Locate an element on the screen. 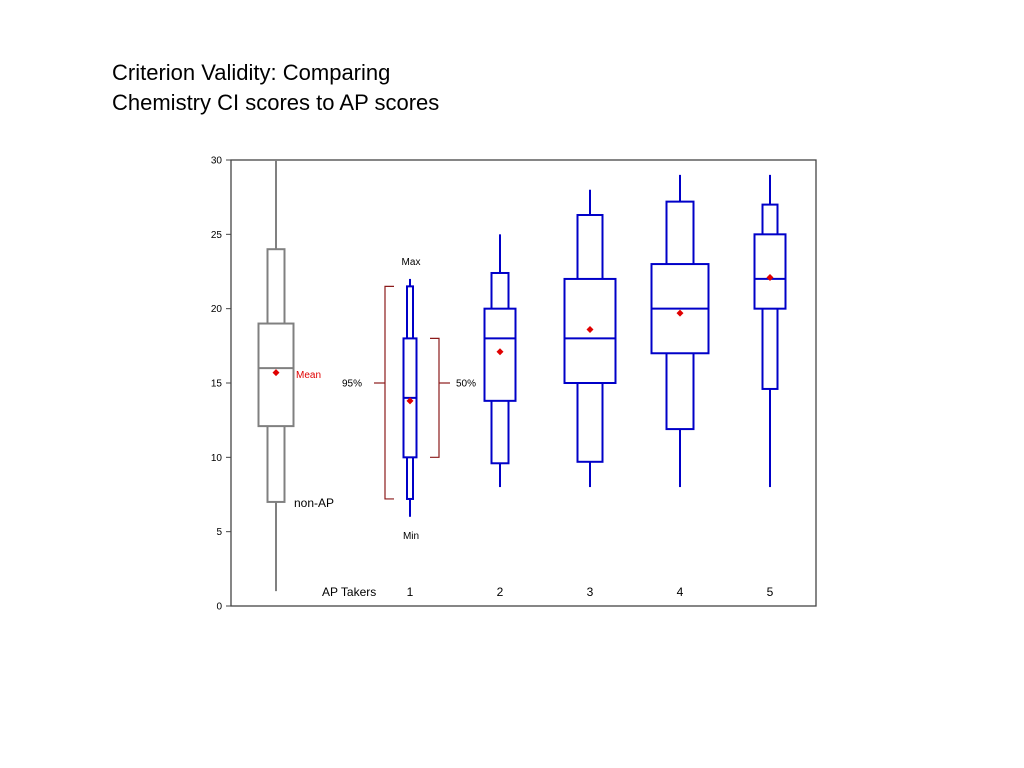 The width and height of the screenshot is (1024, 768). category-label: 4 is located at coordinates (680, 592).